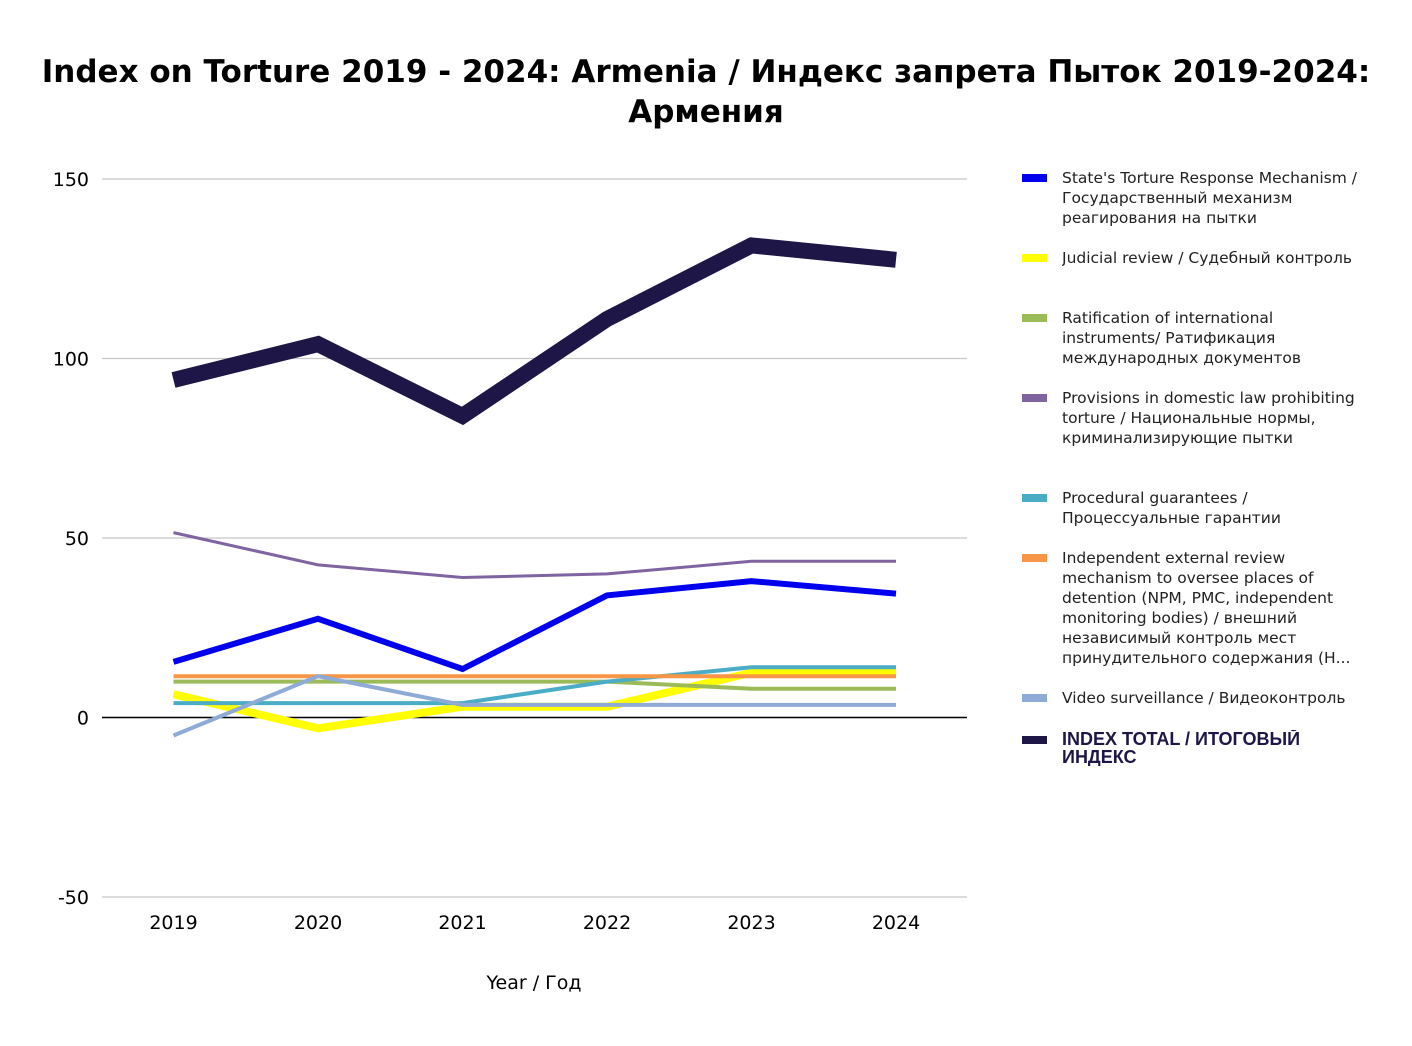 The height and width of the screenshot is (1046, 1412). What do you see at coordinates (71, 180) in the screenshot?
I see `y-tick-label: 150` at bounding box center [71, 180].